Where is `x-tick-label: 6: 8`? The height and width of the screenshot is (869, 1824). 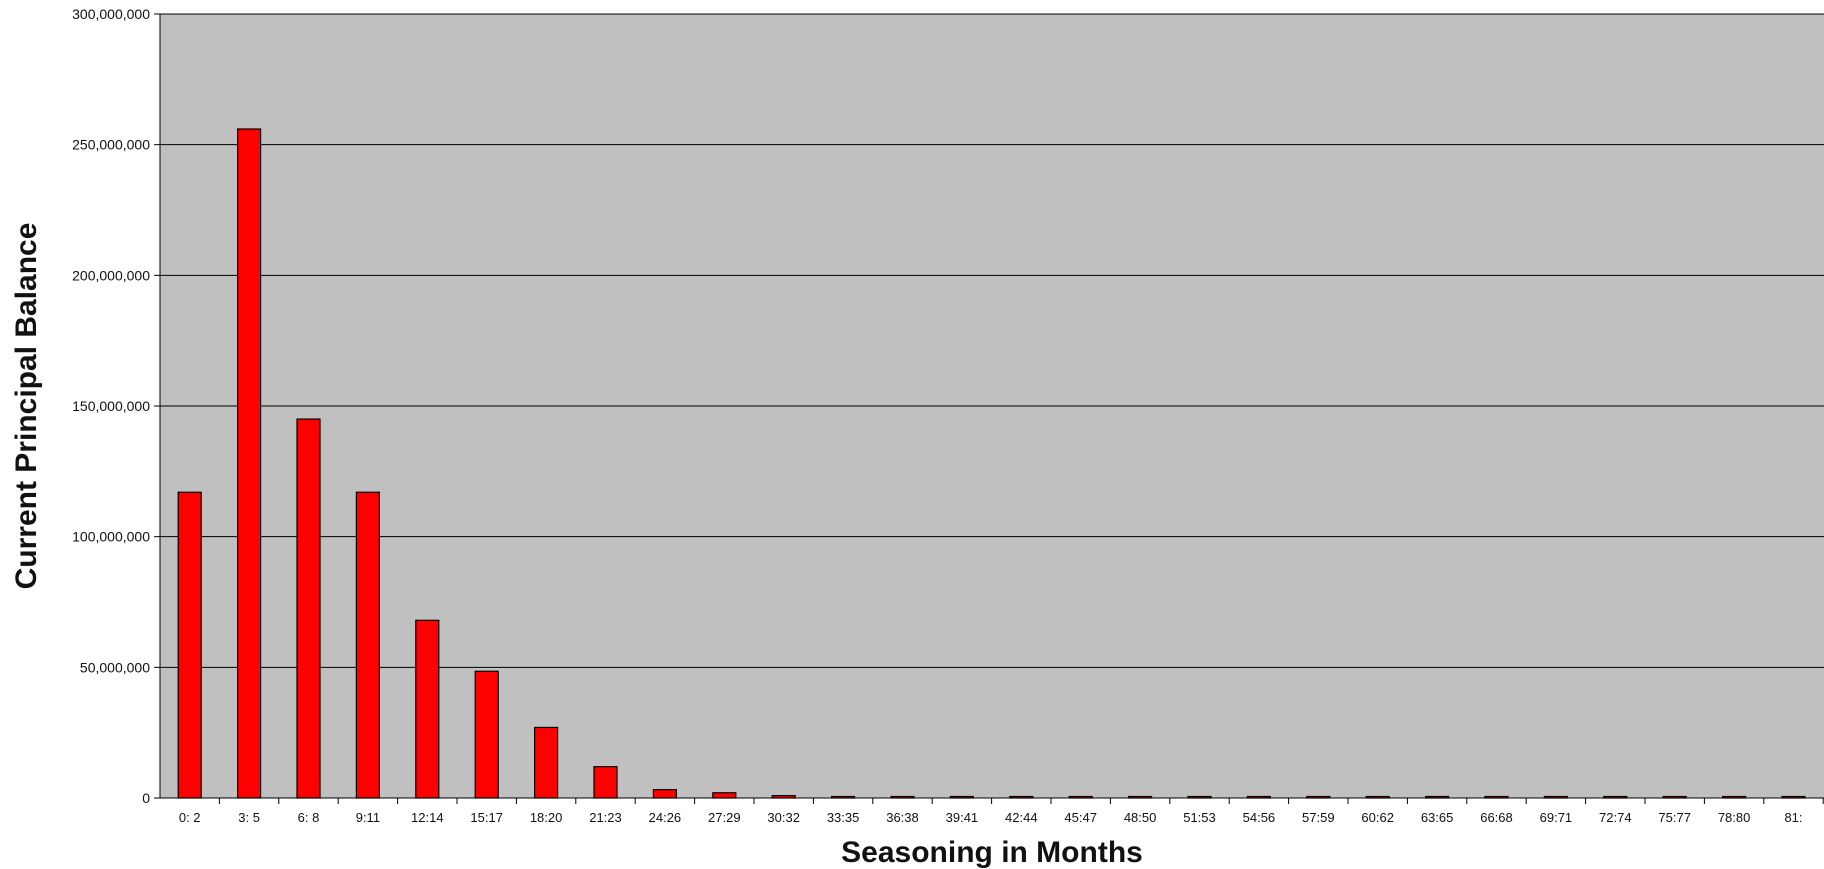 x-tick-label: 6: 8 is located at coordinates (309, 817).